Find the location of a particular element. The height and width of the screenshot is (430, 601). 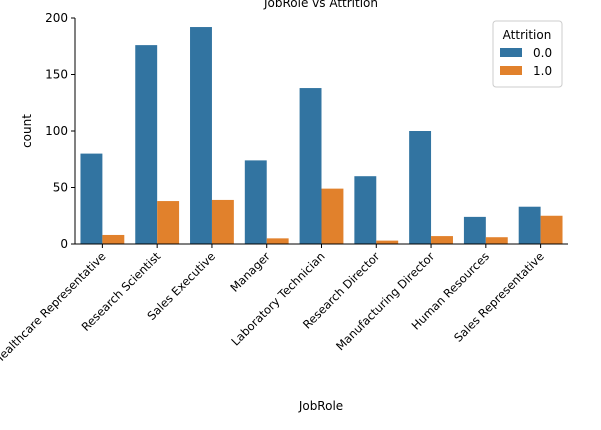

x-axis-label: JobRole is located at coordinates (320, 406).